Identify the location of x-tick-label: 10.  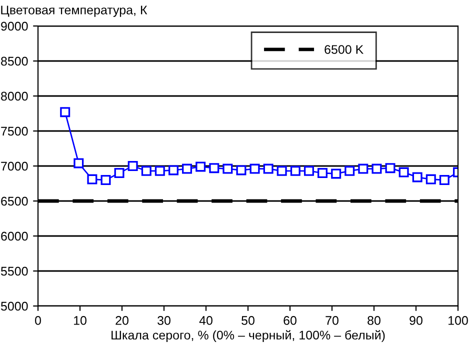
(80, 320).